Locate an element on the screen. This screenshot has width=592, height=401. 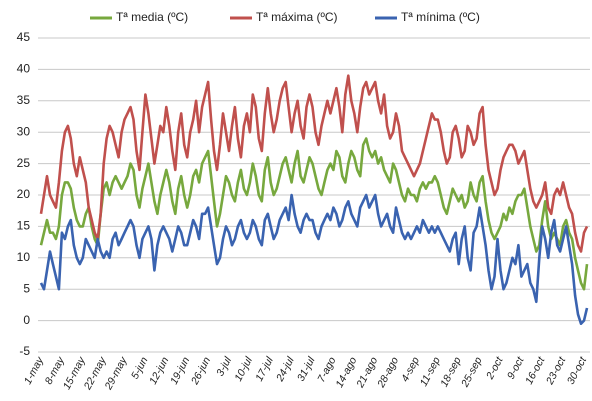
x-tick-label: 26-jun is located at coordinates (200, 371).